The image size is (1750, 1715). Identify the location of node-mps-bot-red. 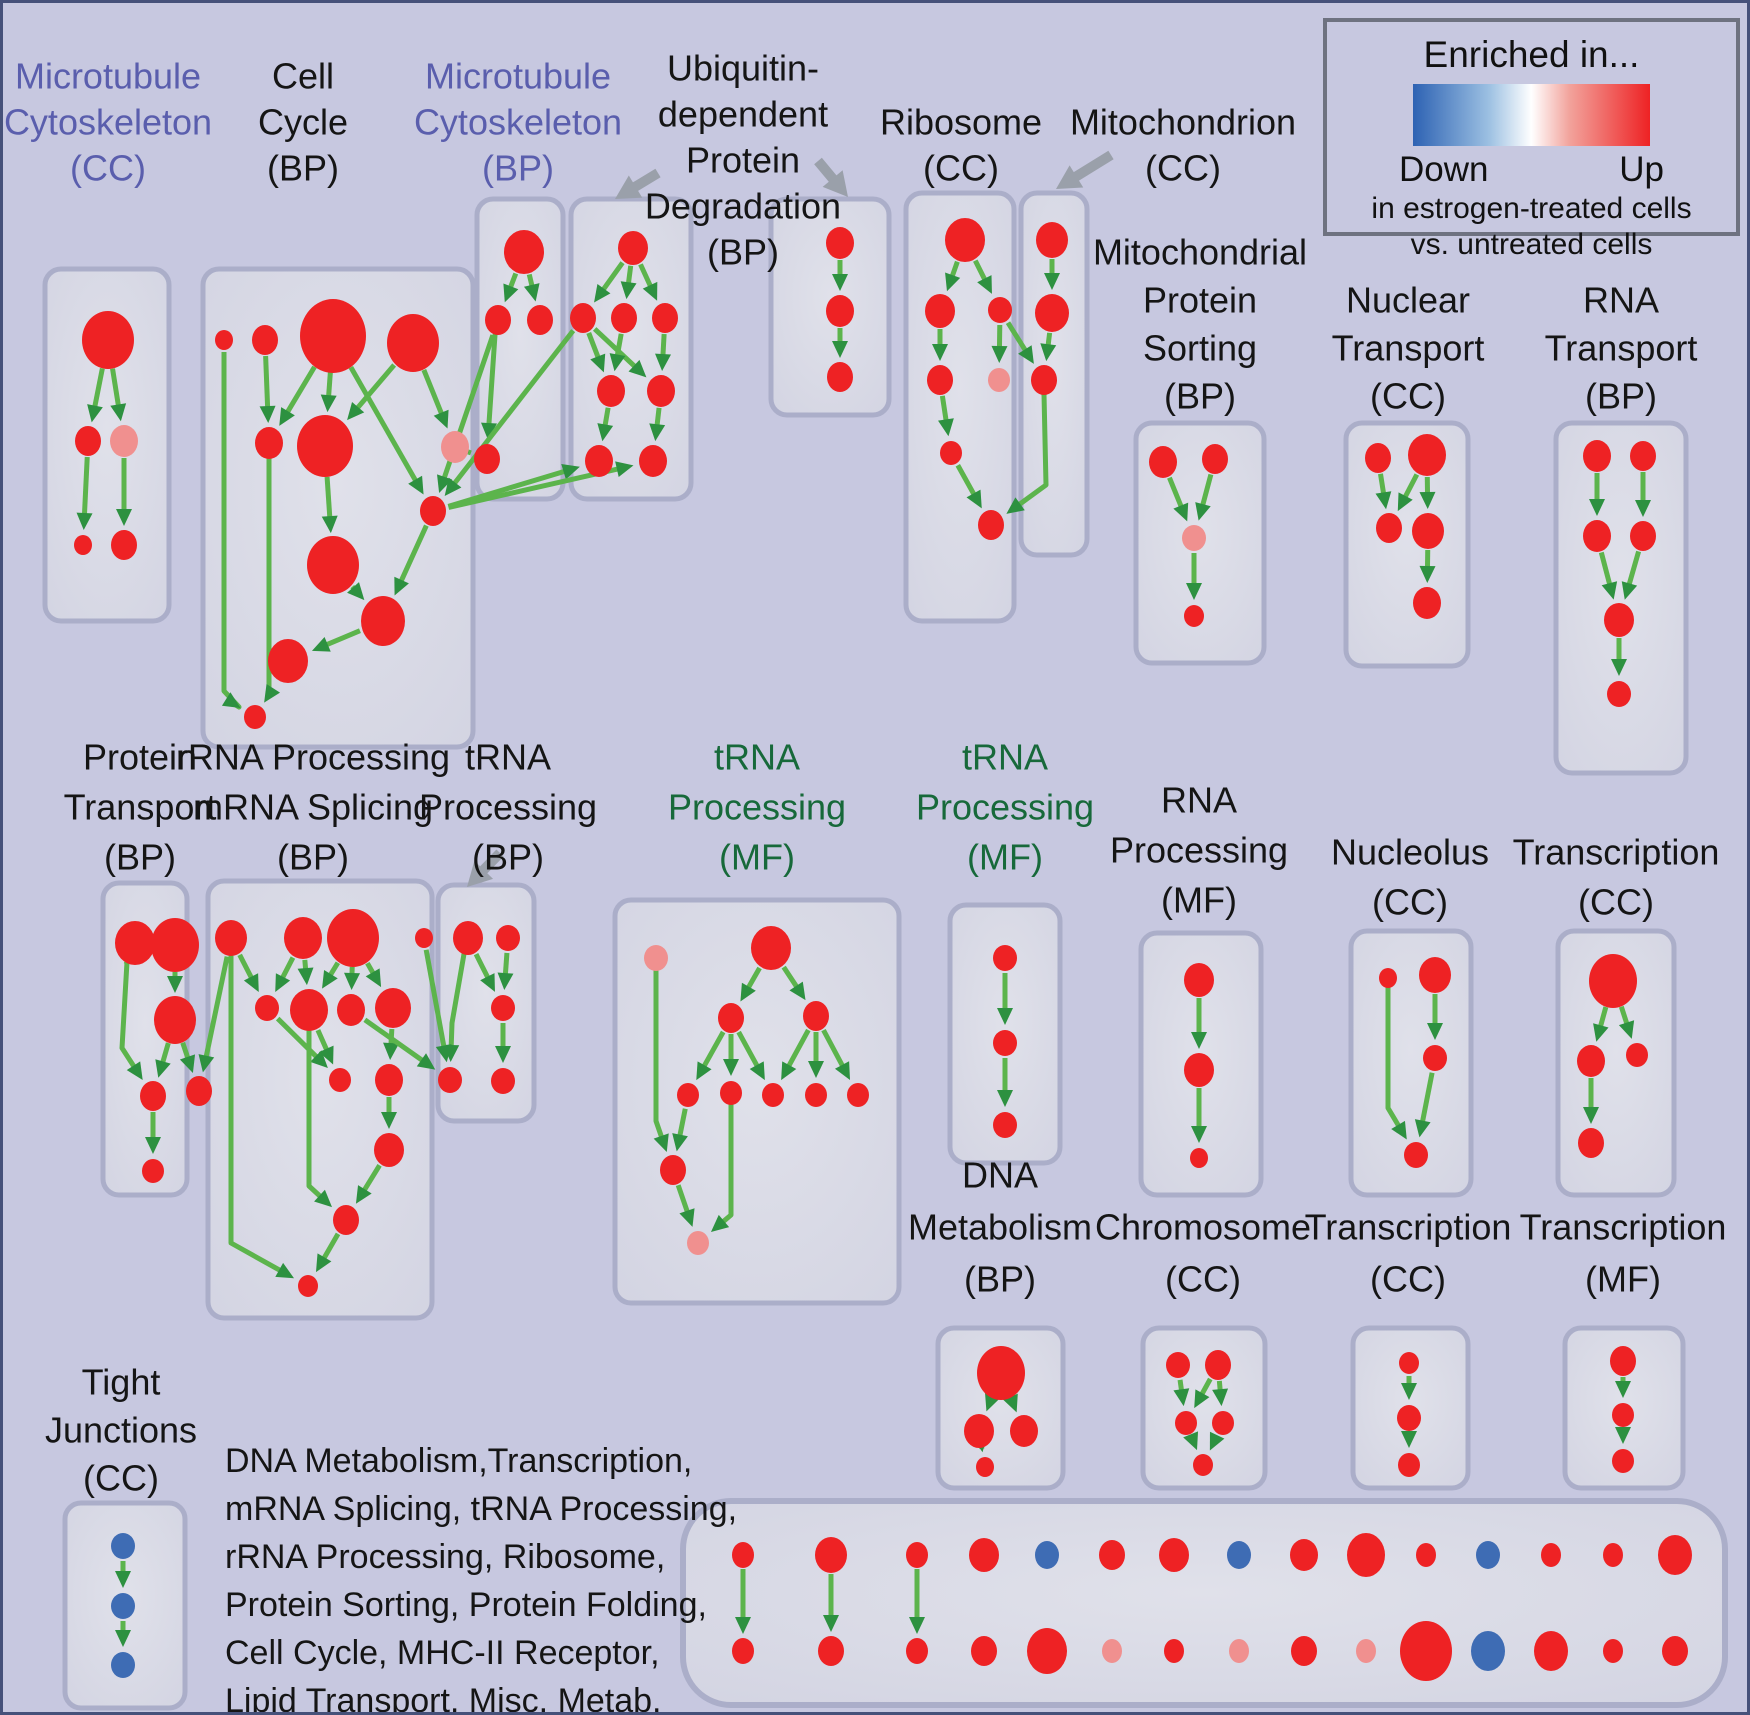
(1194, 616).